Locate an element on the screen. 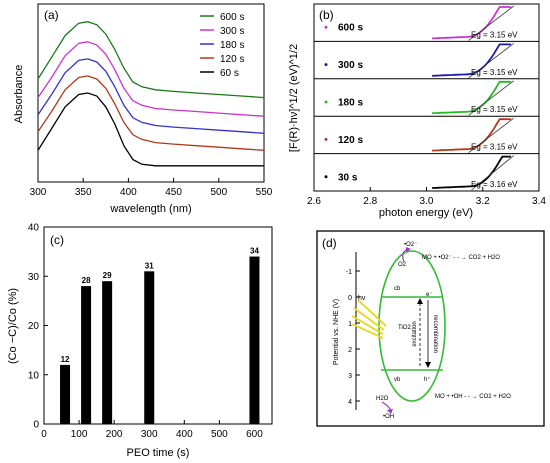 The height and width of the screenshot is (463, 550). panel-c-data-label: 12 is located at coordinates (65, 359).